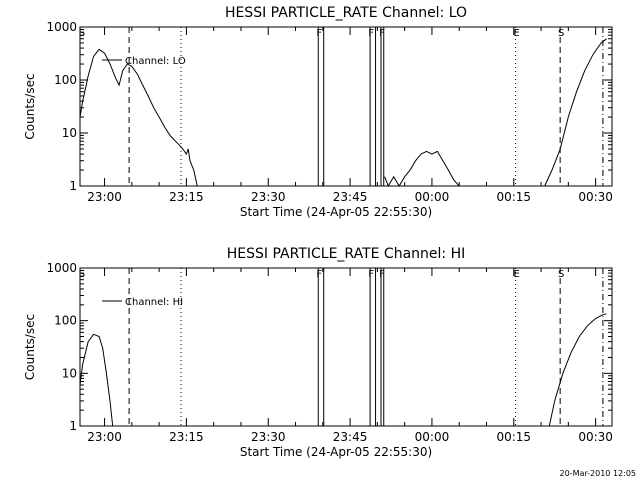 The image size is (640, 485). What do you see at coordinates (154, 302) in the screenshot?
I see `legend-label: Channel: HI` at bounding box center [154, 302].